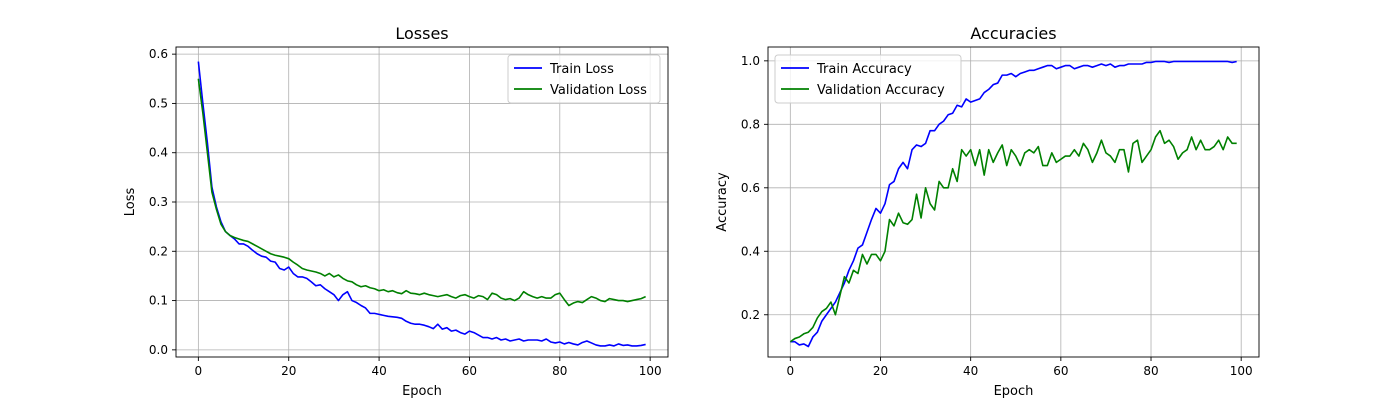 This screenshot has width=1400, height=400. I want to click on losses-ytick-label-2: 0.2, so click(158, 251).